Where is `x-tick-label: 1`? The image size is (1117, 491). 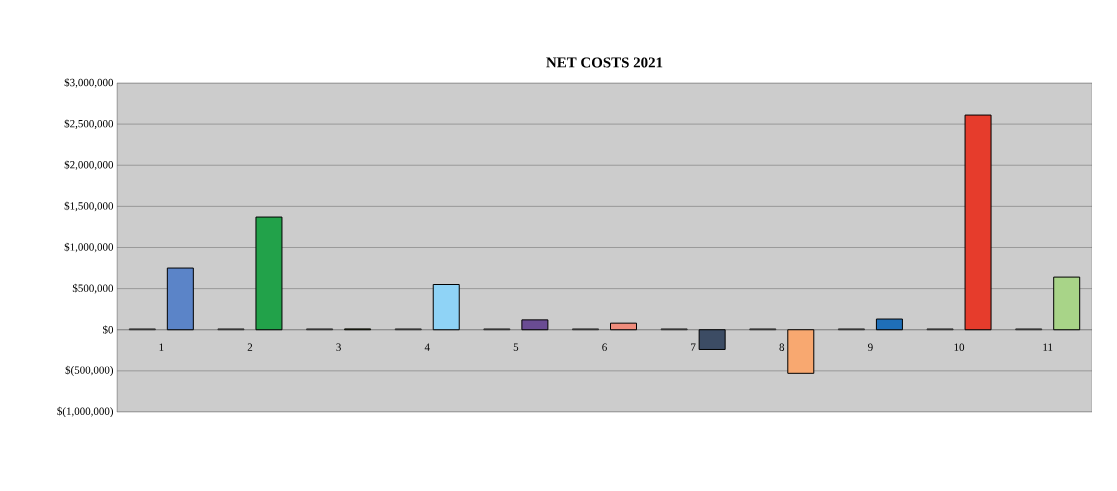
x-tick-label: 1 is located at coordinates (161, 347).